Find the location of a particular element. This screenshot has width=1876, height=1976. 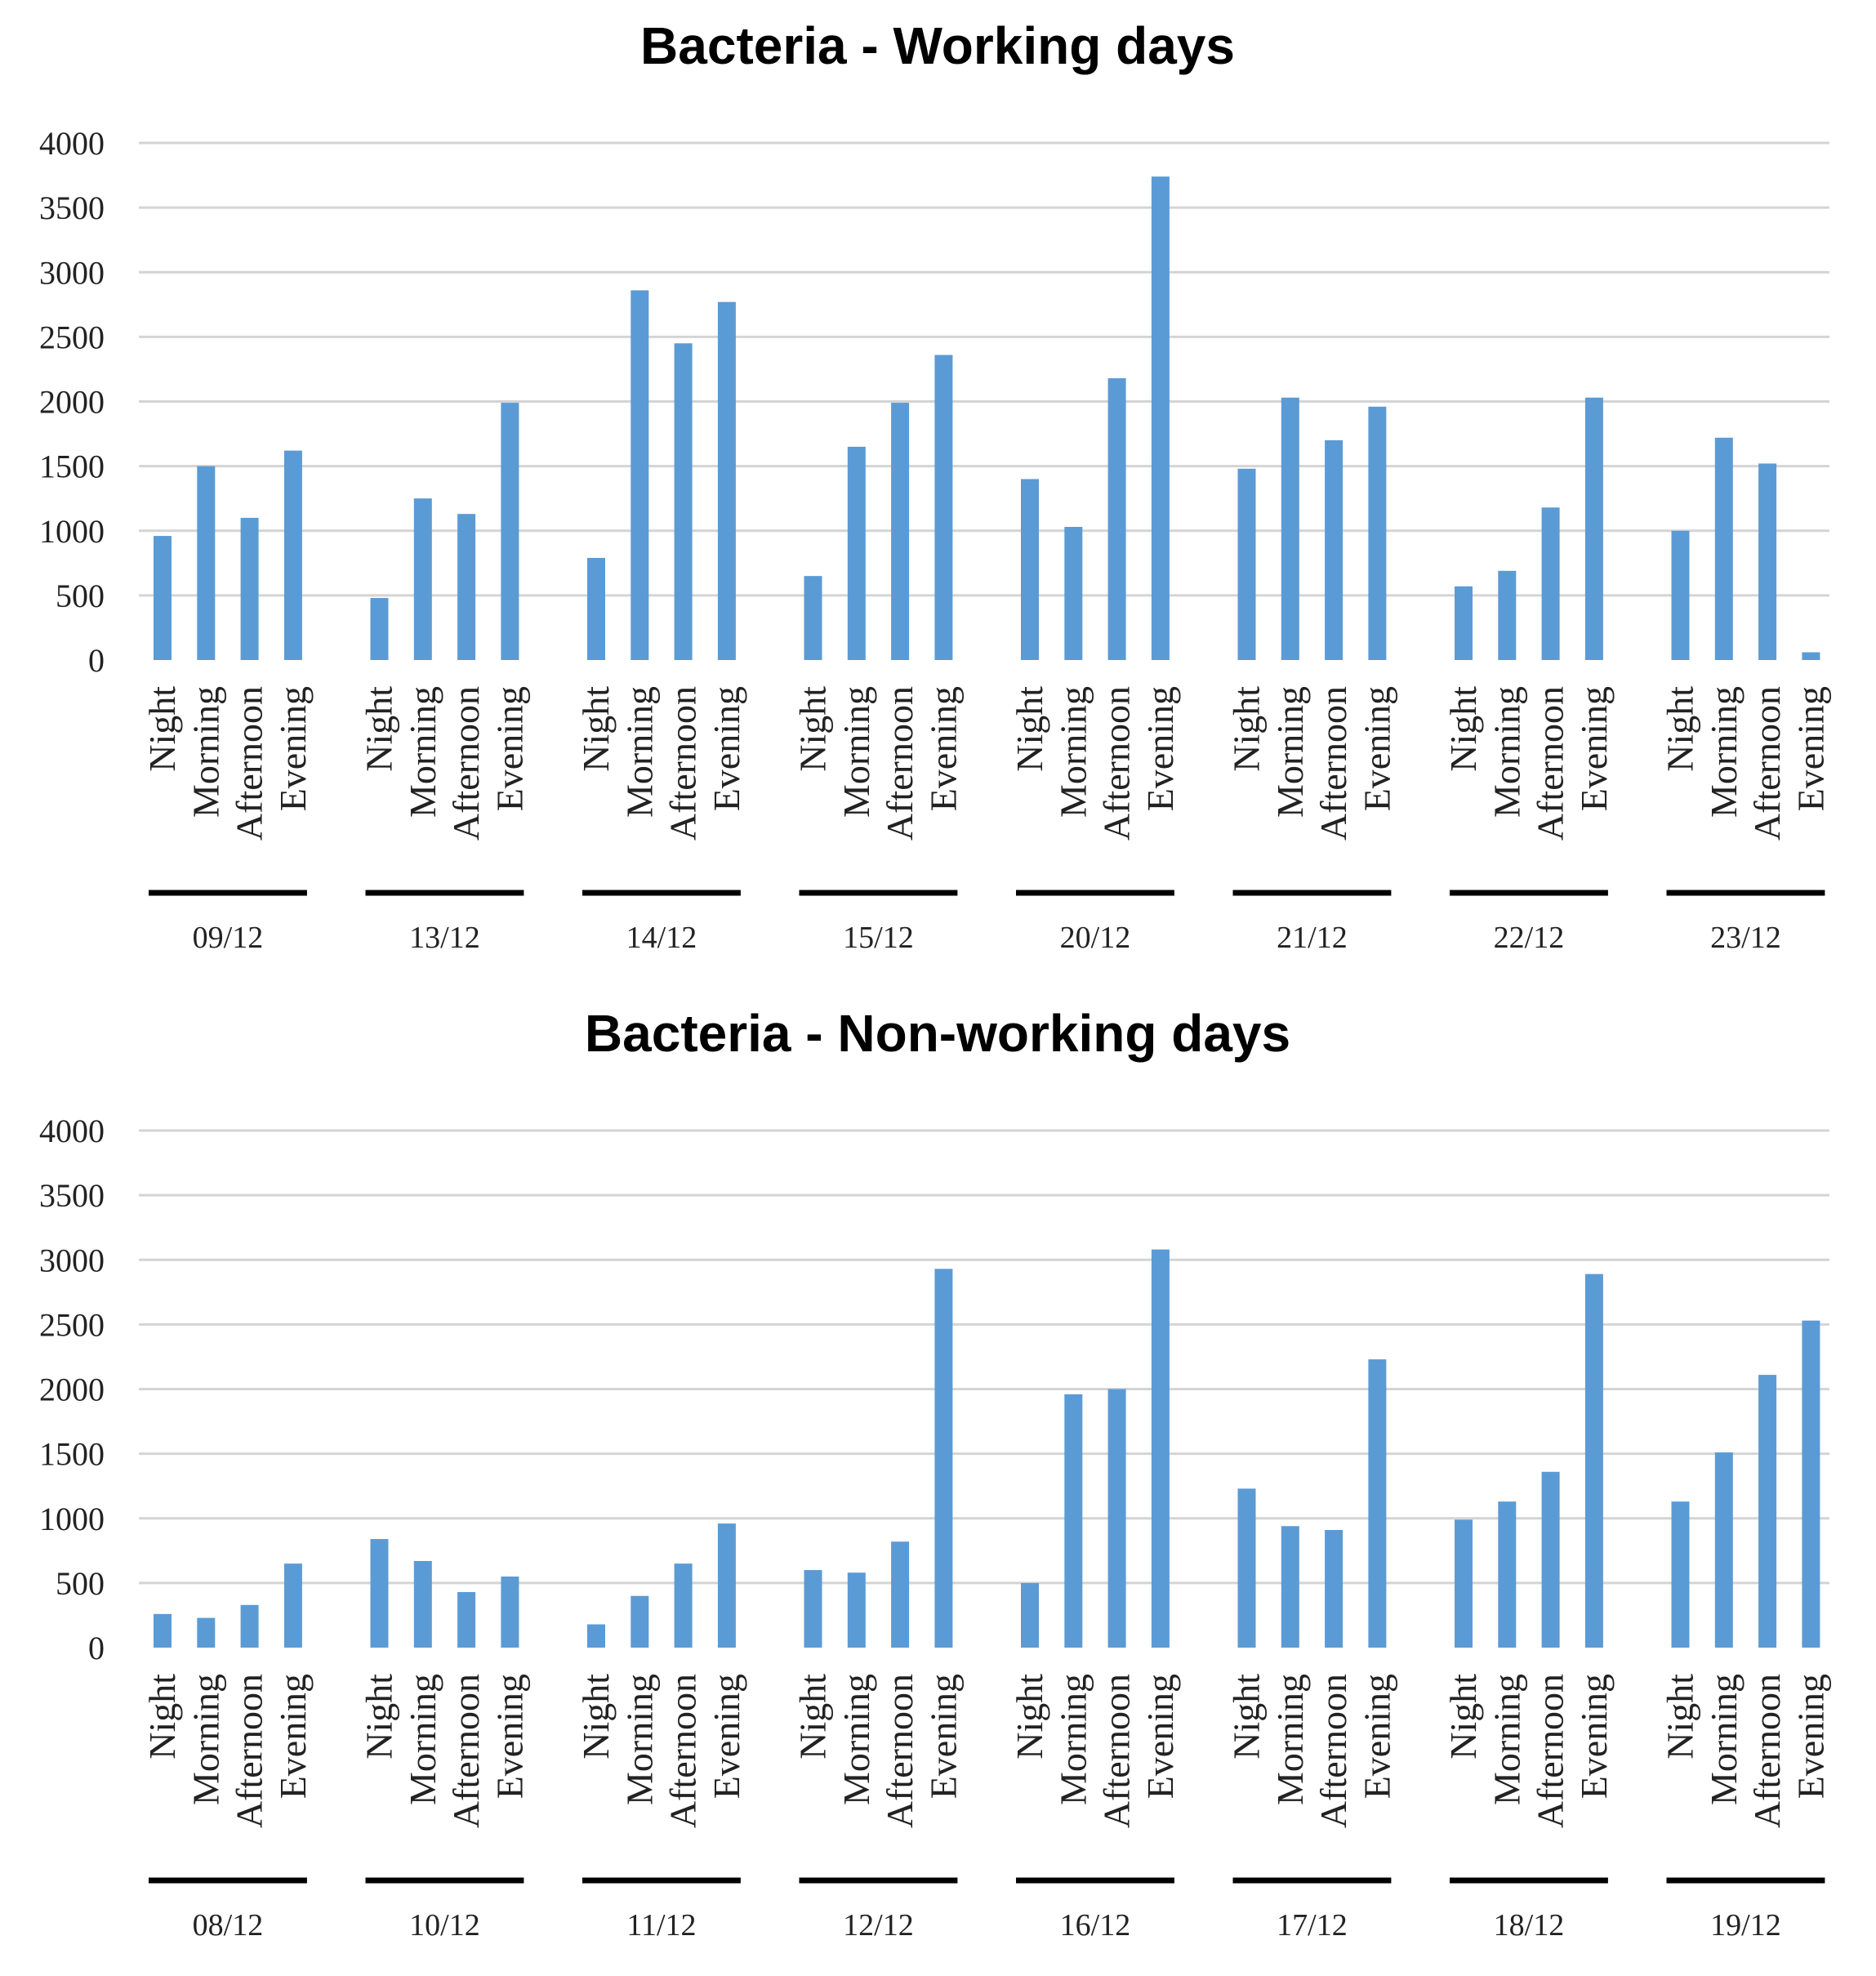

bar-17-12-evening is located at coordinates (1377, 1504).